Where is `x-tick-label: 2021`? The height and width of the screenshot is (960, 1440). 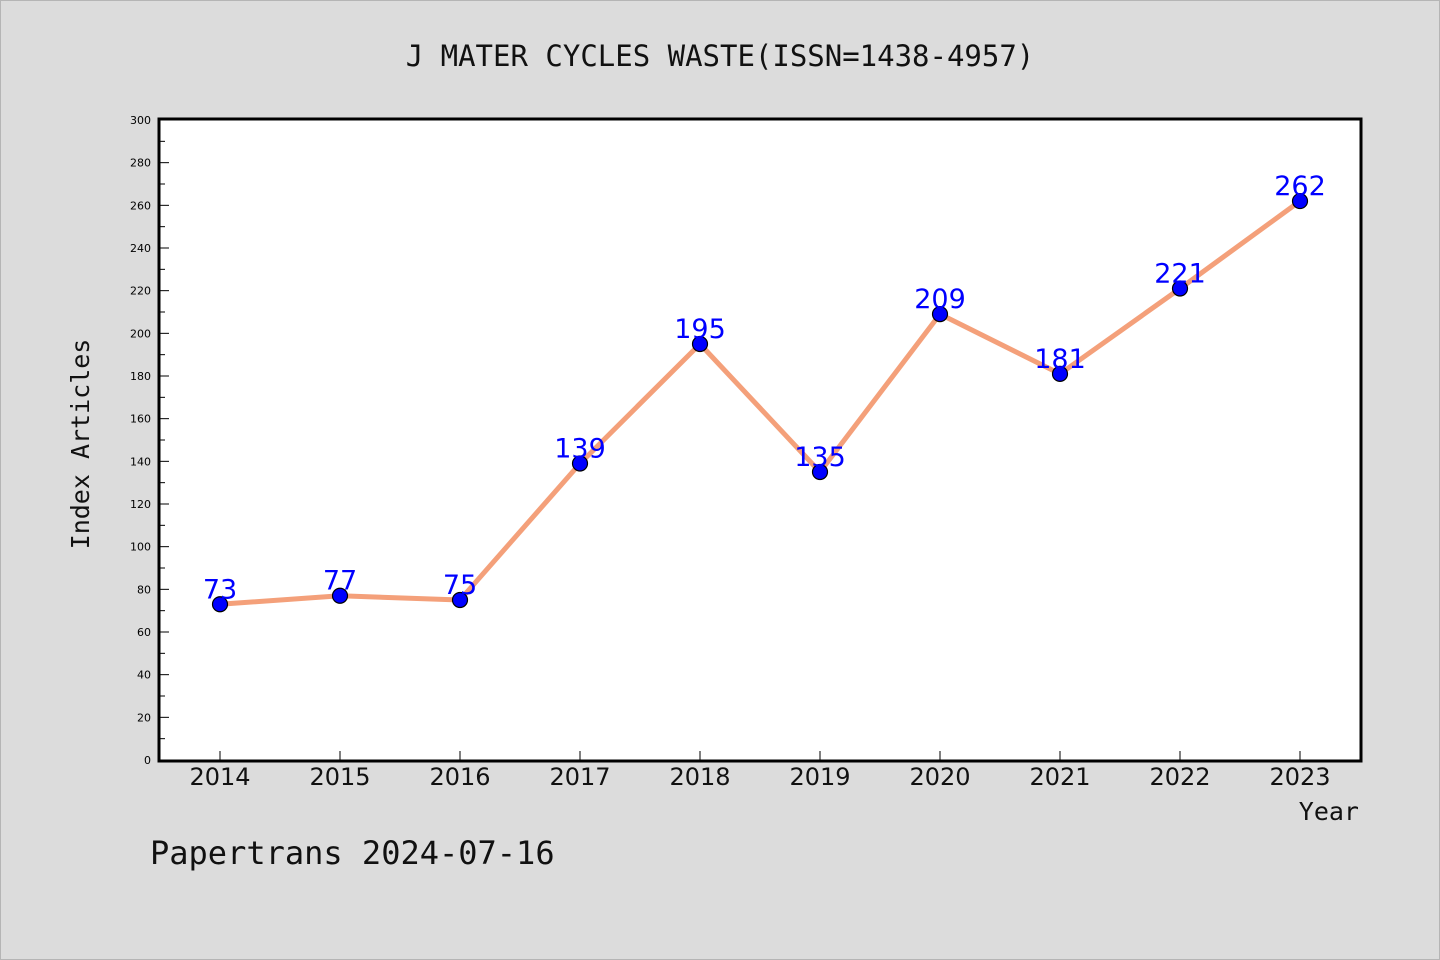 x-tick-label: 2021 is located at coordinates (1059, 777).